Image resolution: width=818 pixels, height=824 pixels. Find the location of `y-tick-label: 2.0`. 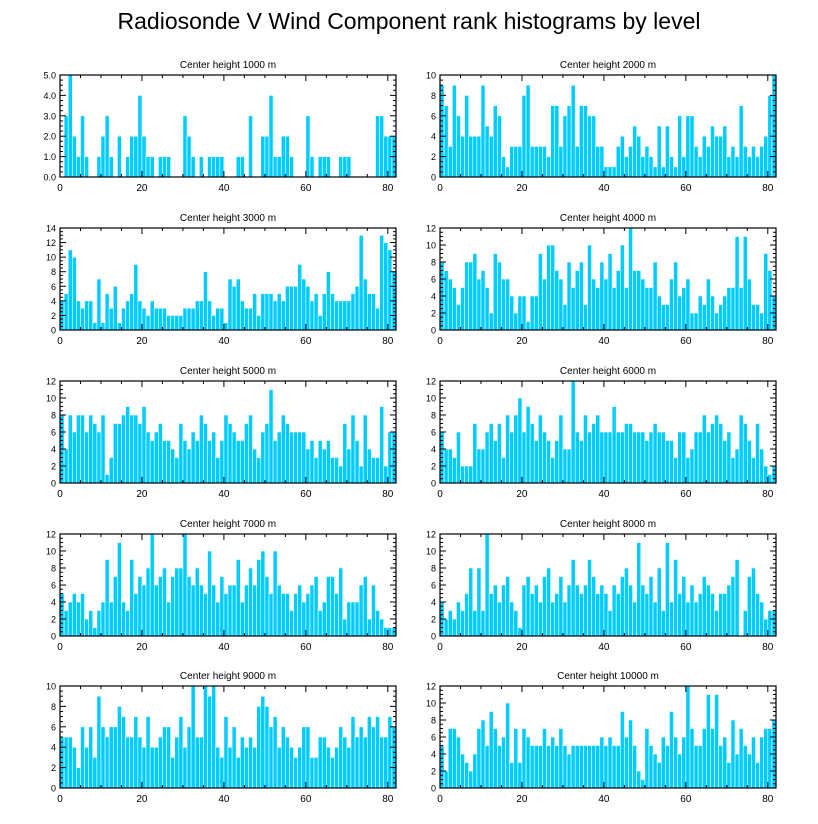

y-tick-label: 2.0 is located at coordinates (49, 137).